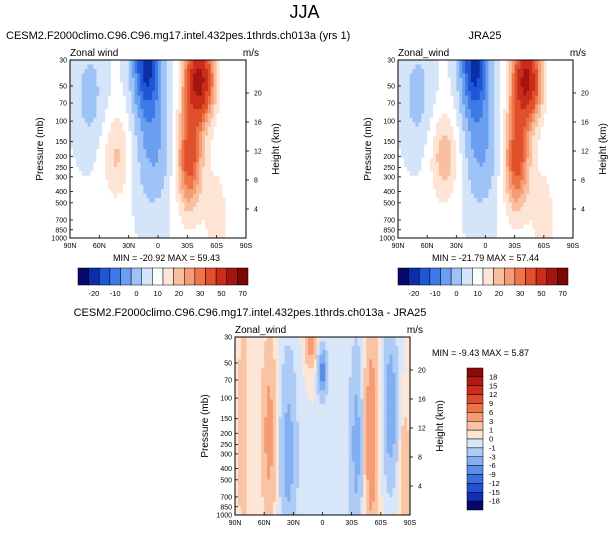 The image size is (609, 535). I want to click on units-label: m/s, so click(251, 53).